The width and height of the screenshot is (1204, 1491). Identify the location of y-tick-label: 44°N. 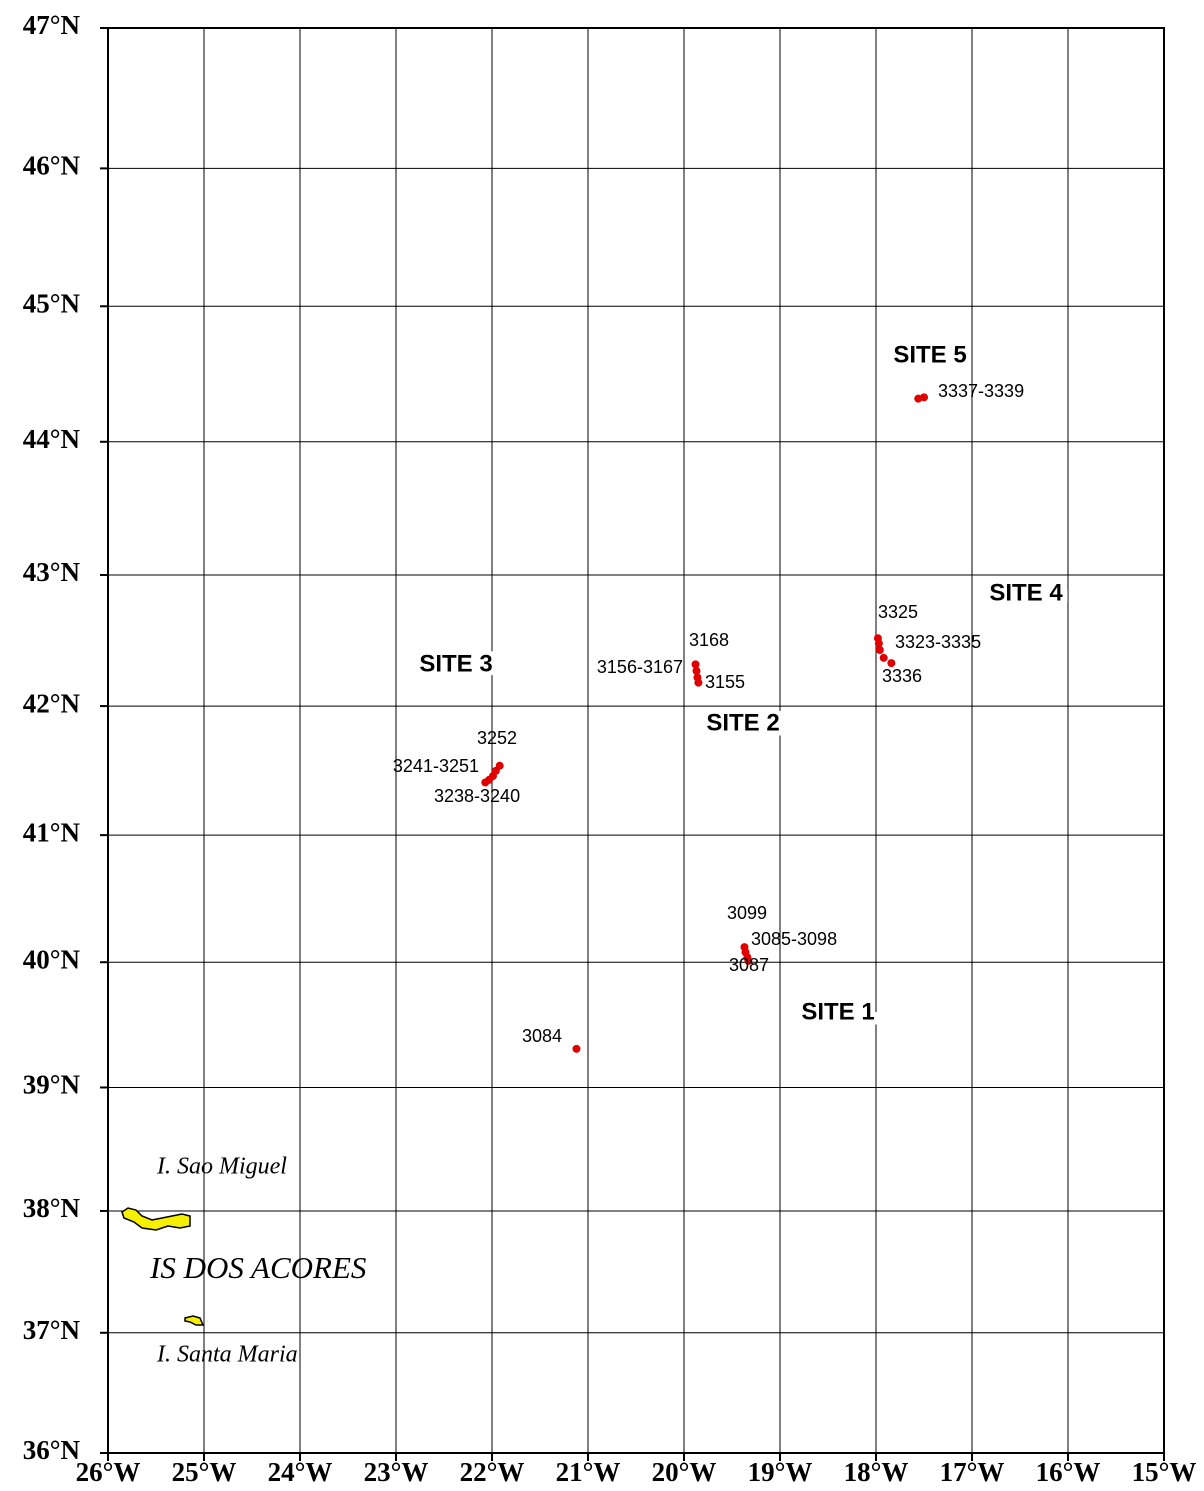
(52, 439).